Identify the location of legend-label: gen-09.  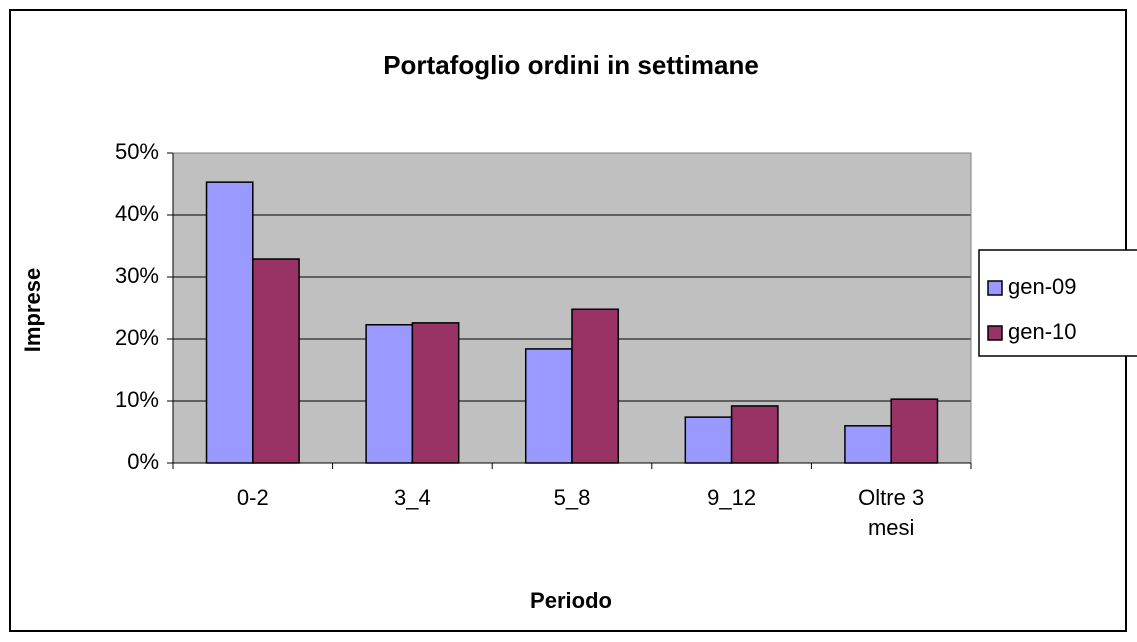
(1042, 286).